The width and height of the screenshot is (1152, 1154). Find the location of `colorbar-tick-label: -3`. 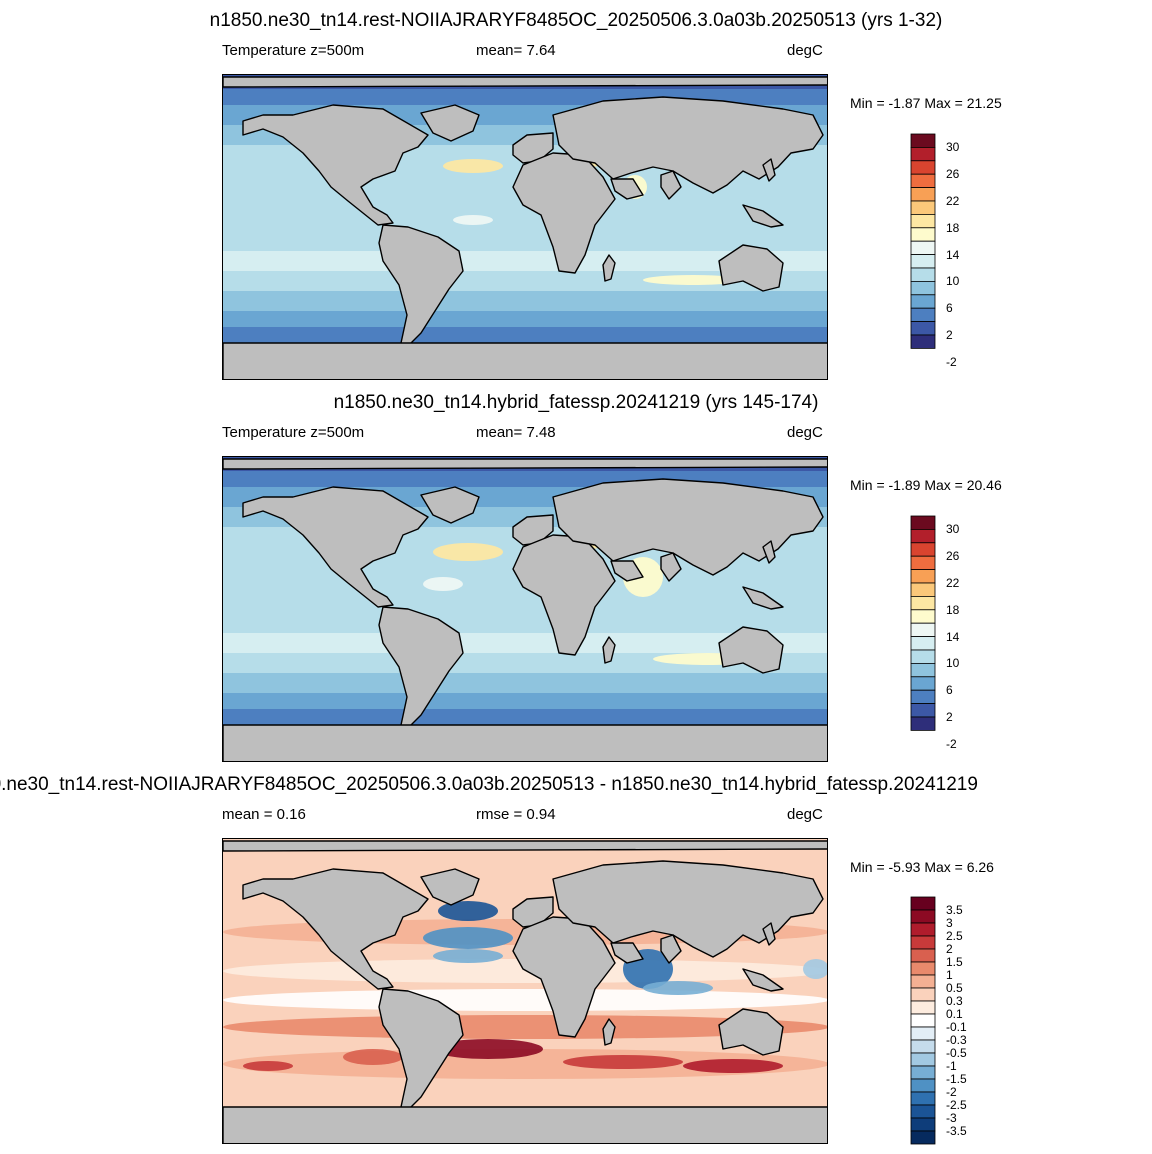

colorbar-tick-label: -3 is located at coordinates (951, 1118).